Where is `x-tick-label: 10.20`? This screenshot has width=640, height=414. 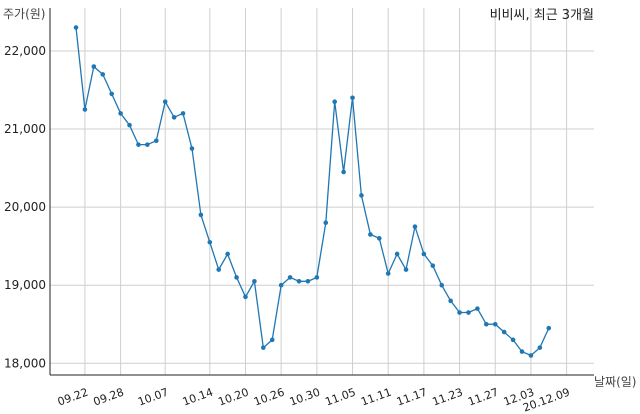
x-tick-label: 10.20 is located at coordinates (233, 397).